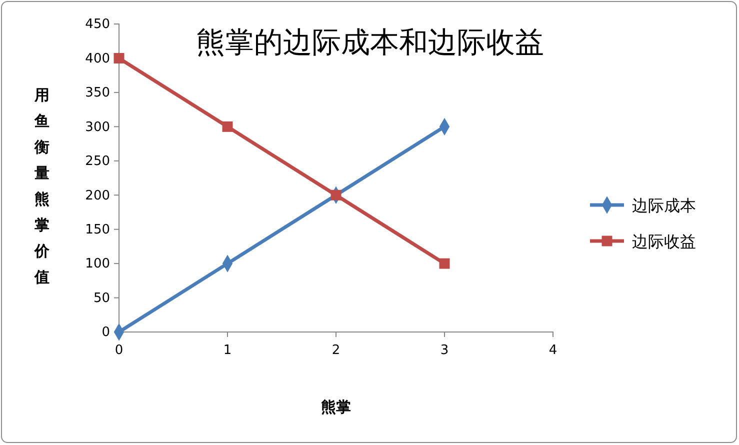 This screenshot has width=739, height=445. What do you see at coordinates (101, 298) in the screenshot?
I see `y-tick-label: 50` at bounding box center [101, 298].